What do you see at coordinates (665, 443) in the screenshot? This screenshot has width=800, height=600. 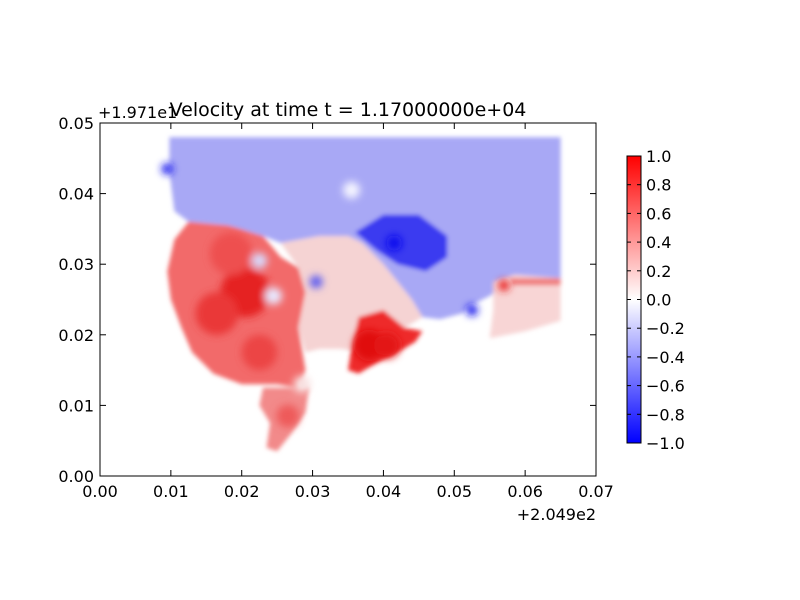 I see `colorbar-tick-label: −1.0` at bounding box center [665, 443].